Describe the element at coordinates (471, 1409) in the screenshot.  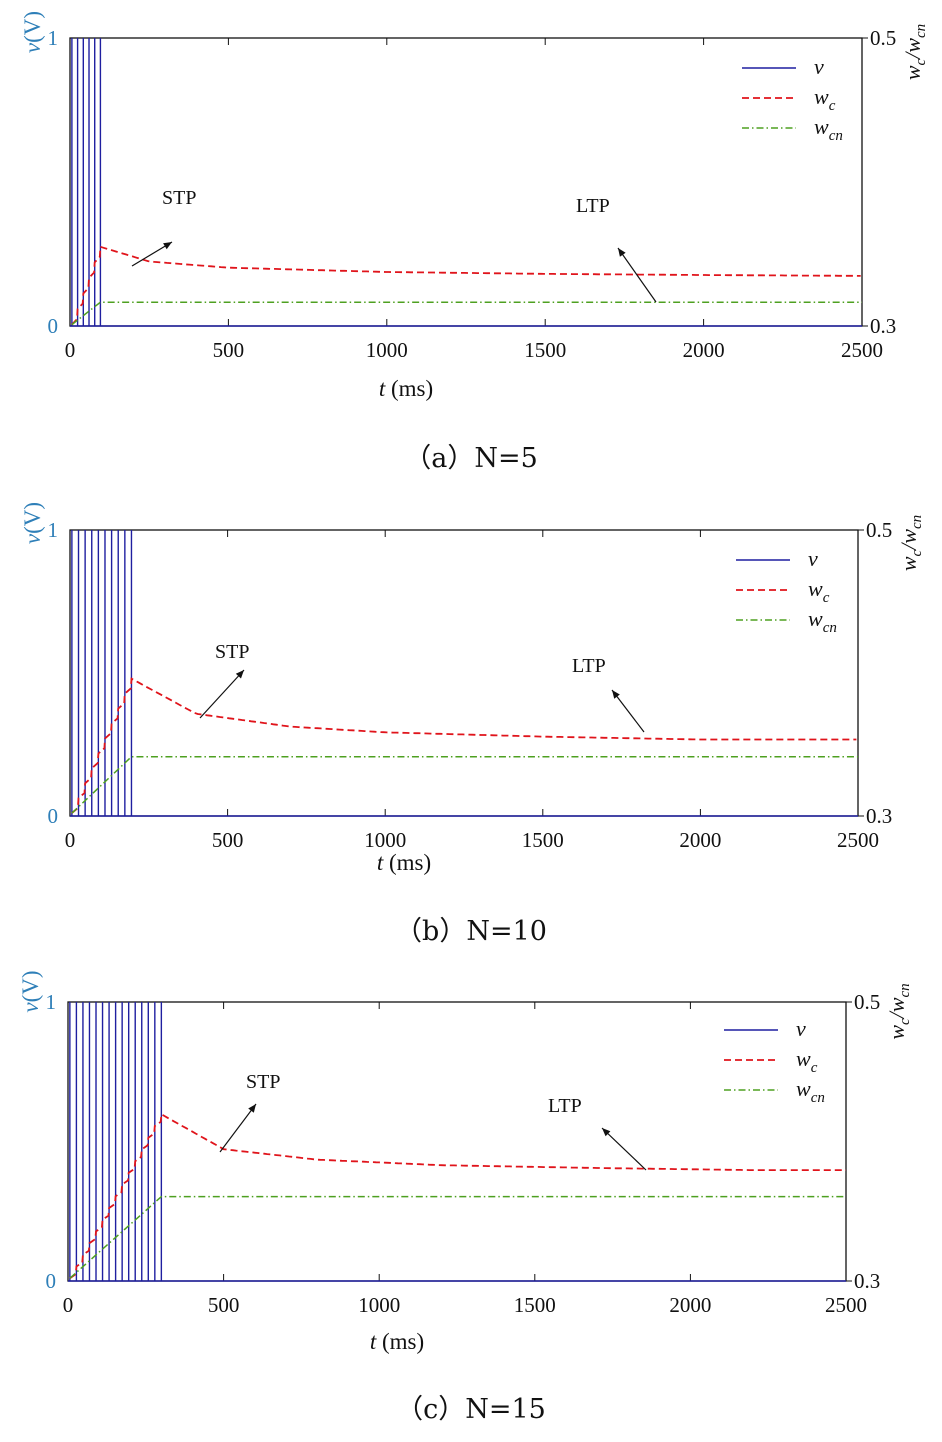
I see `caption-c: （c）N=15` at that location.